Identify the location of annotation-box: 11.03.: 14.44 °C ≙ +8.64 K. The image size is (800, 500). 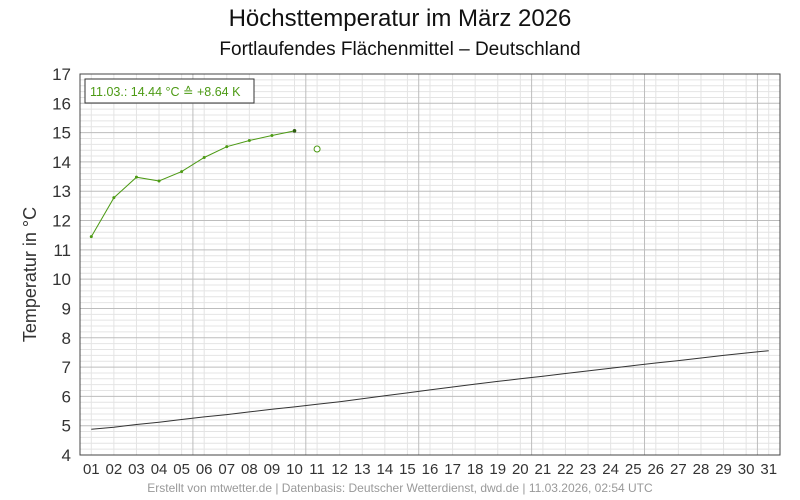
(169, 91).